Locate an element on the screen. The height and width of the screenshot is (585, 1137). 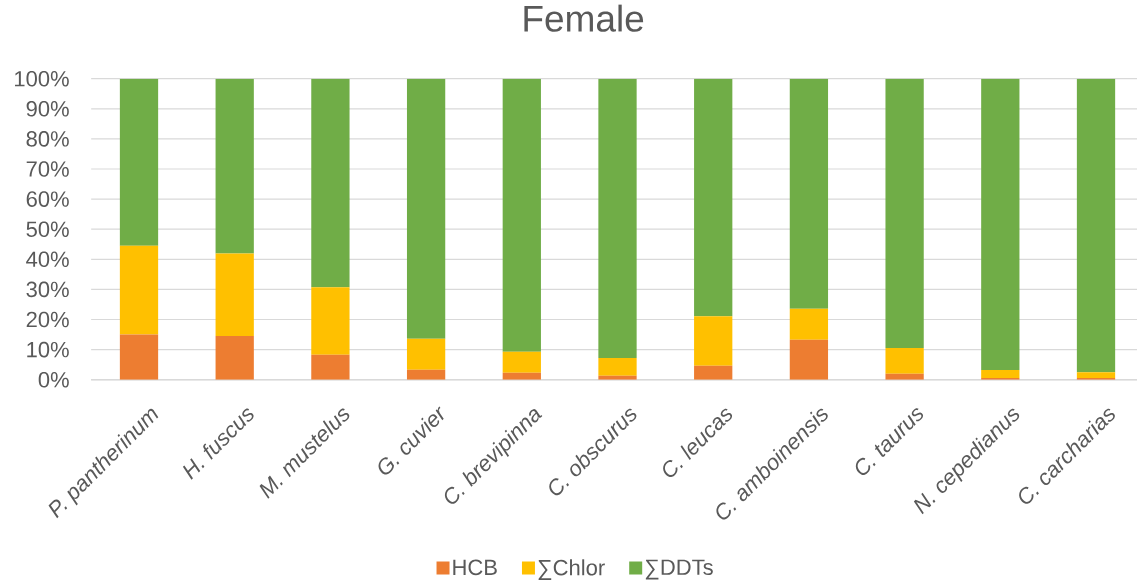
y-tick-label: 30% is located at coordinates (47, 289).